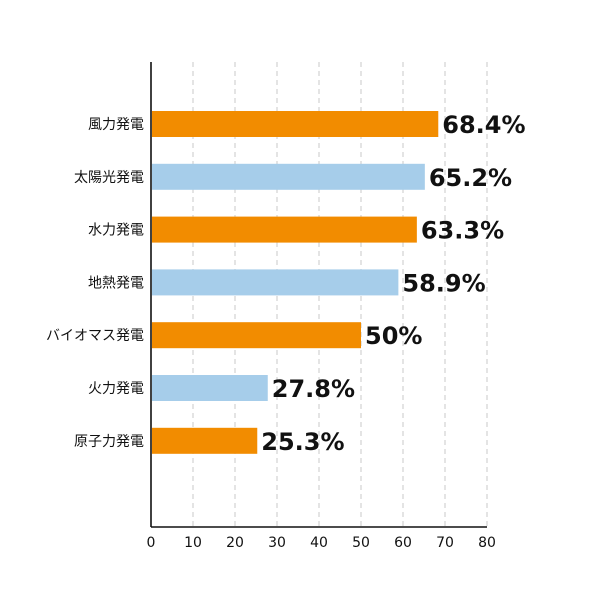 This screenshot has width=600, height=600. I want to click on category-label: 地熱発電, so click(116, 283).